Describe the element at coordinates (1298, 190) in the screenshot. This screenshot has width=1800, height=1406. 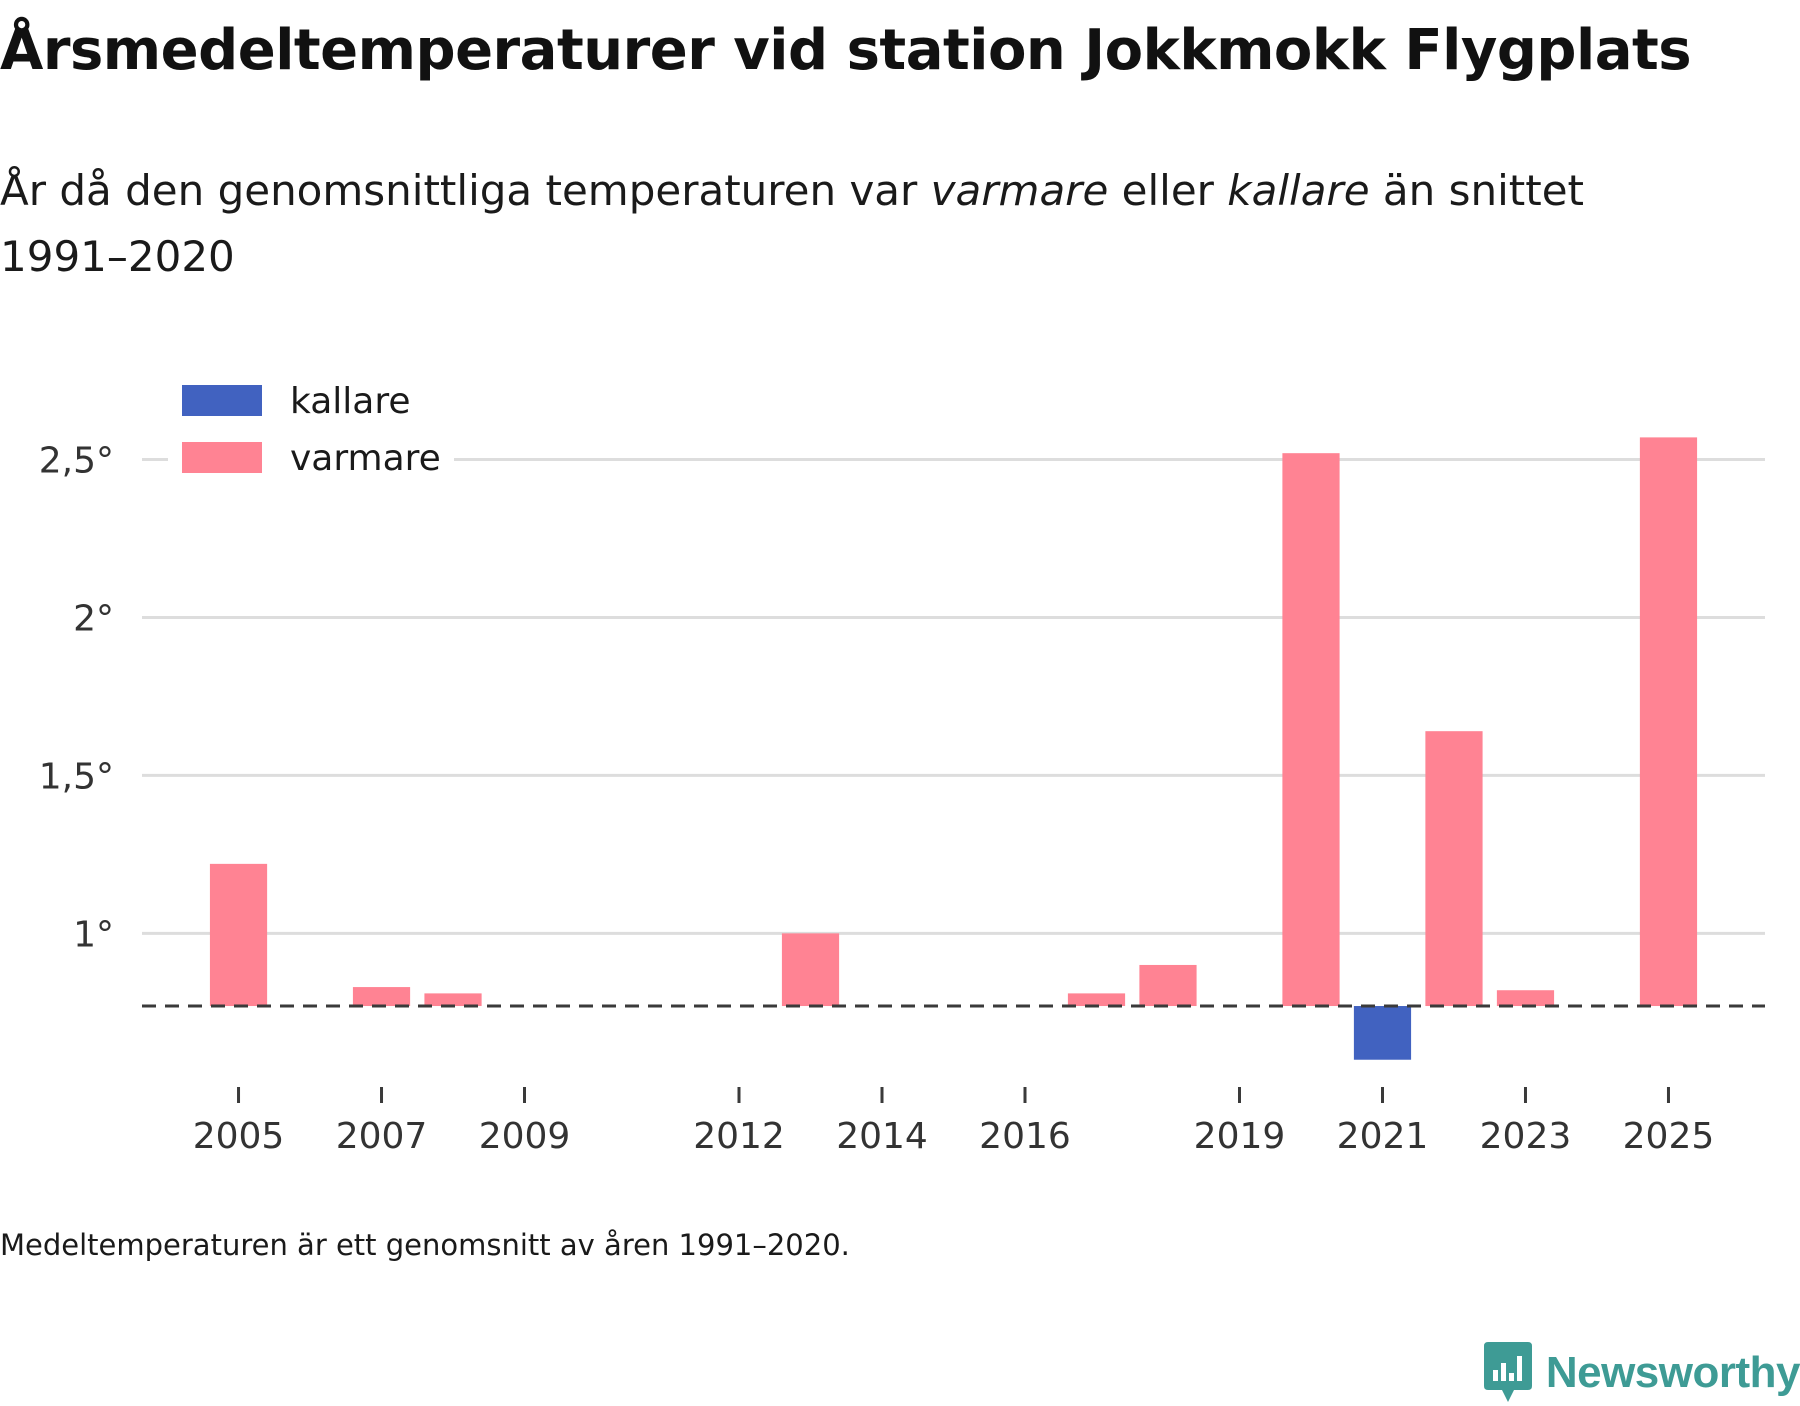
I see `subtitle-cold-word: kallare` at that location.